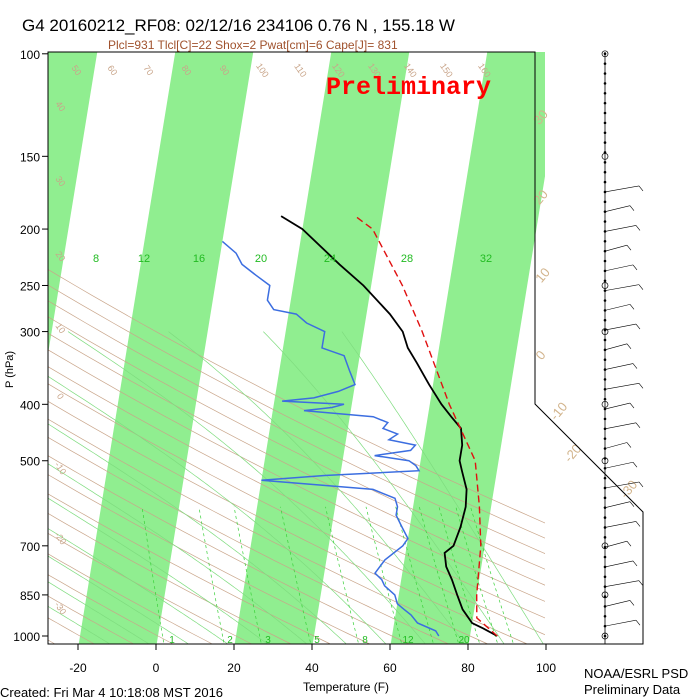 The height and width of the screenshot is (700, 700). Describe the element at coordinates (468, 668) in the screenshot. I see `temperature-tick-label: 80` at that location.